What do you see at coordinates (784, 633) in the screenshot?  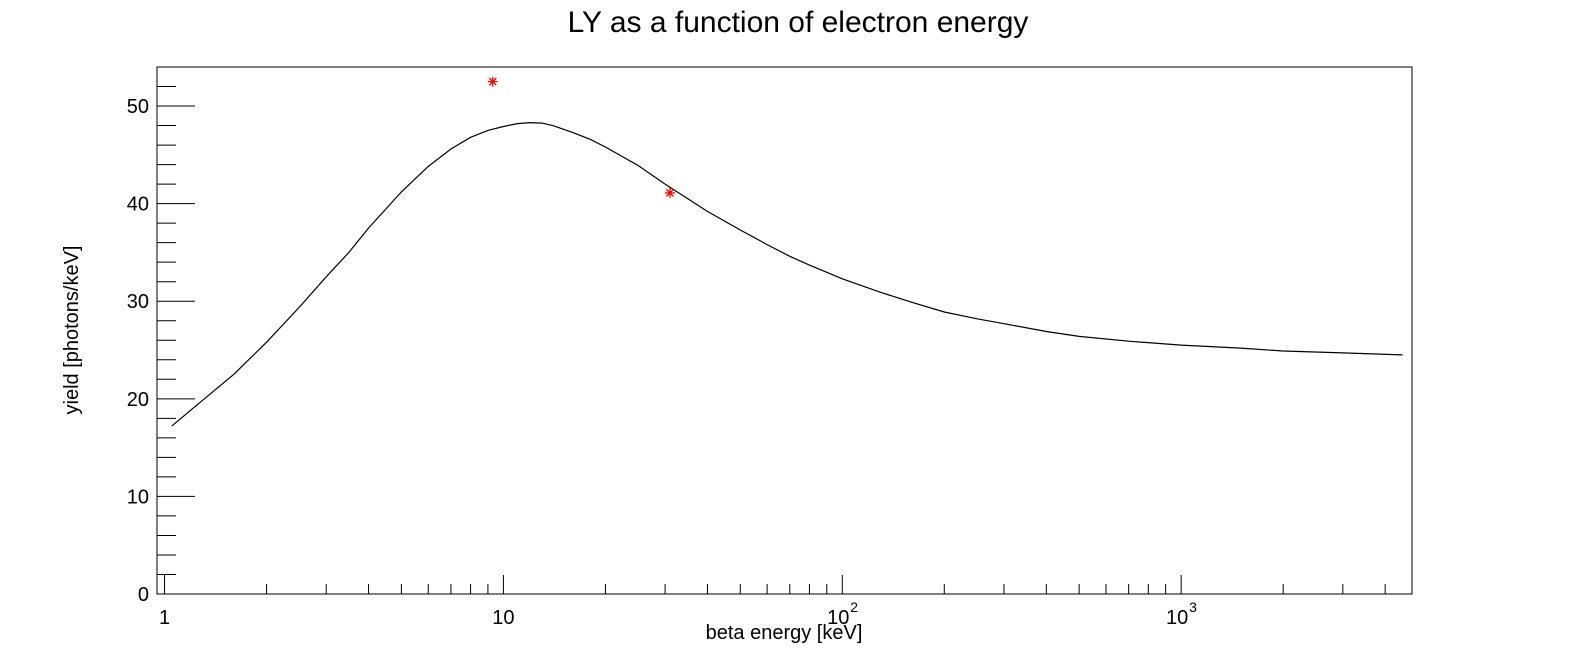 I see `x-axis-label: beta energy [keV]` at bounding box center [784, 633].